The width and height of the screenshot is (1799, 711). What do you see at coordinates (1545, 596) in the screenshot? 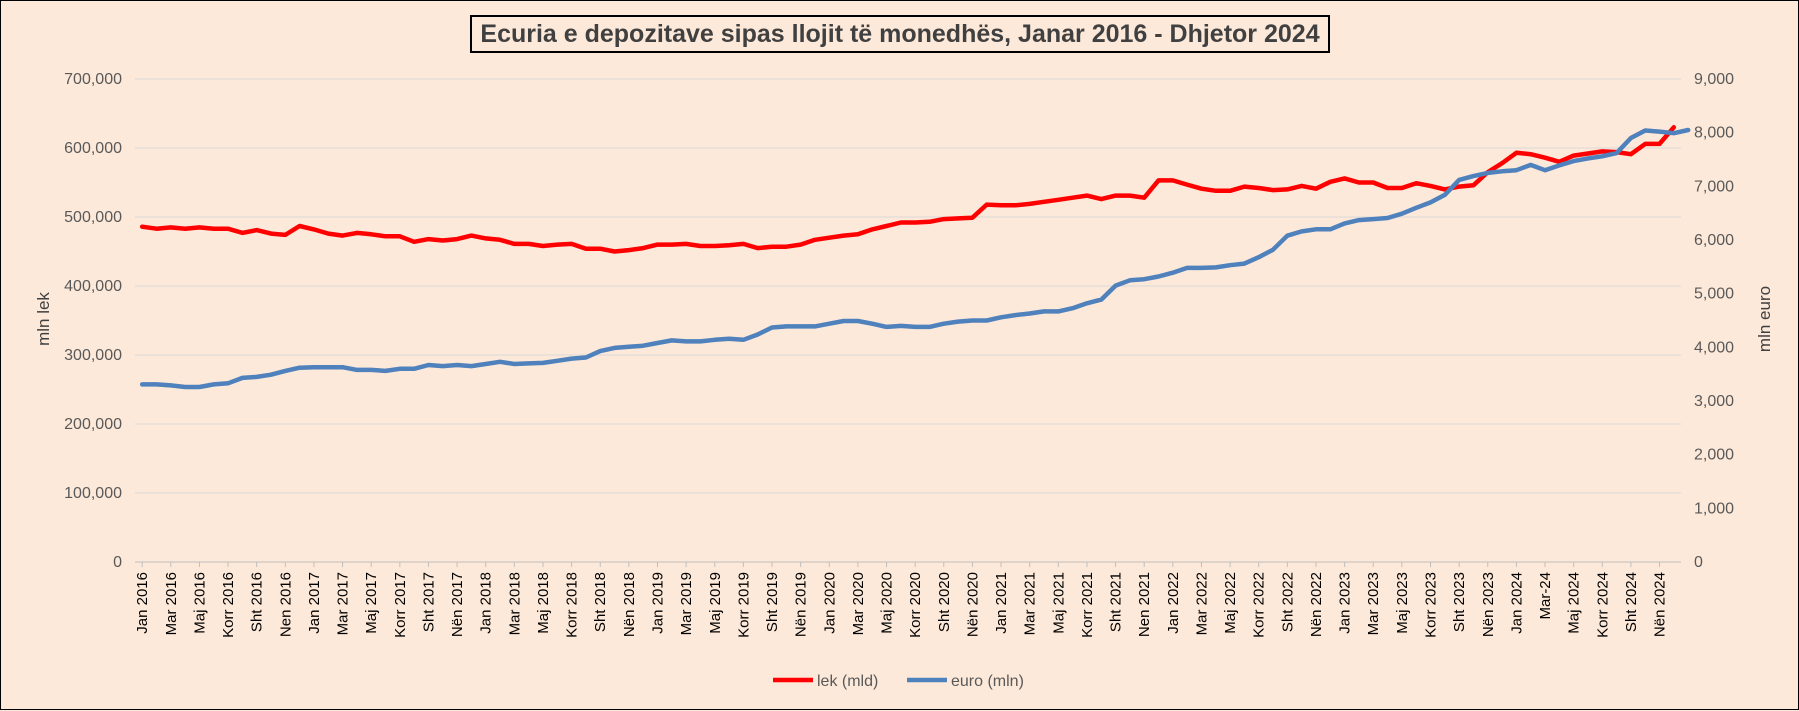
I see `x-tick-label: Mar-24` at bounding box center [1545, 596].